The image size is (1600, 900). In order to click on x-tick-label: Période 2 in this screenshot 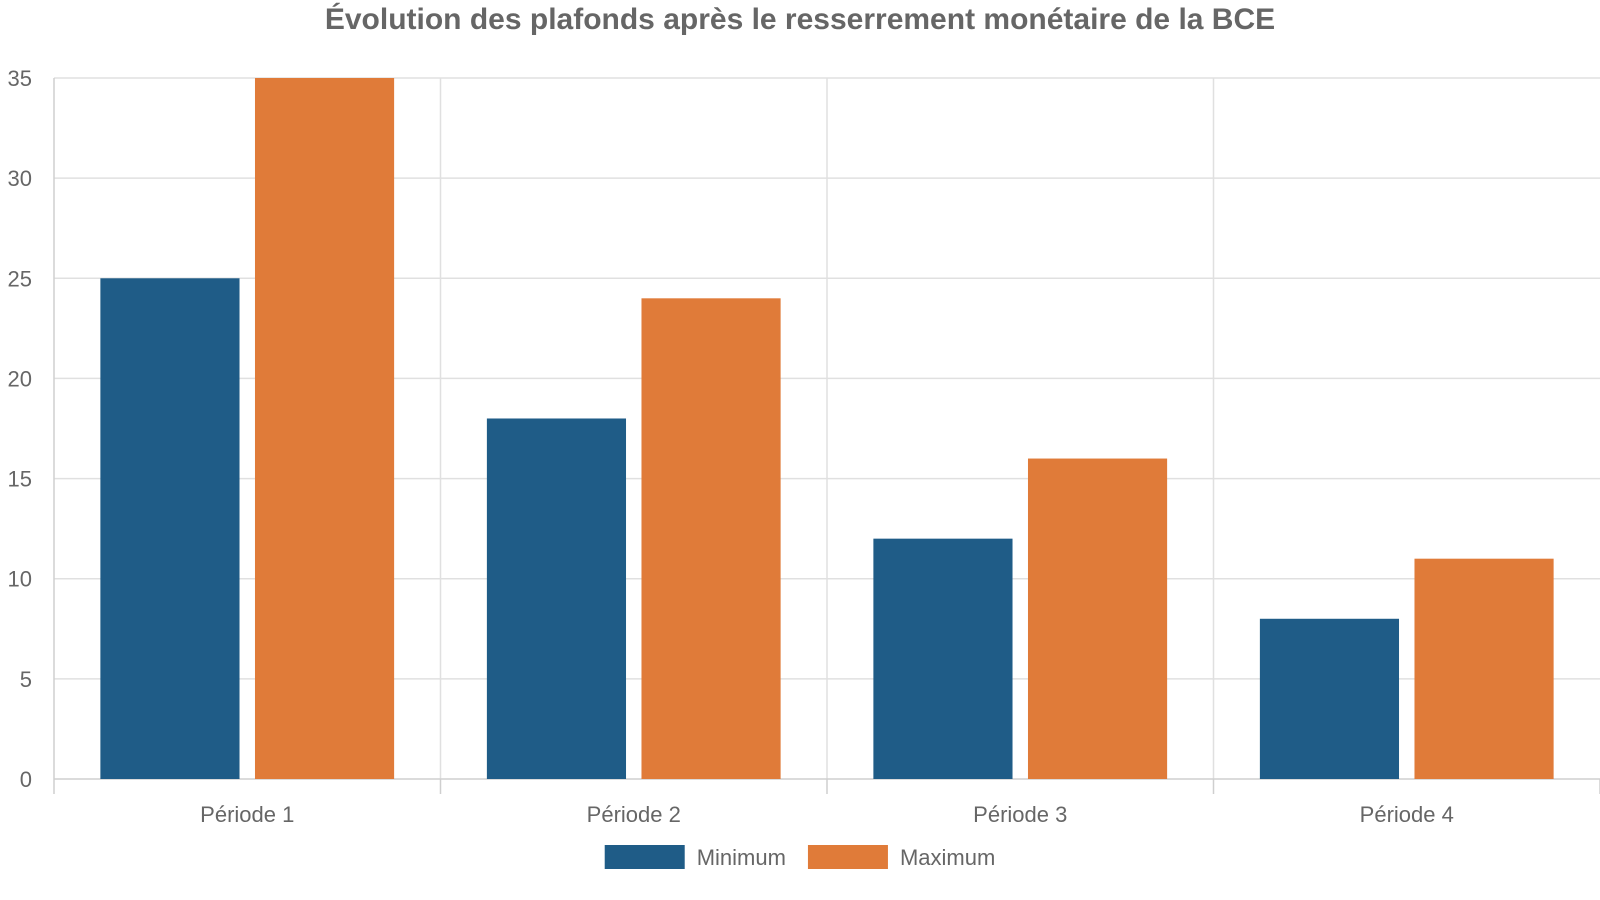, I will do `click(634, 814)`.